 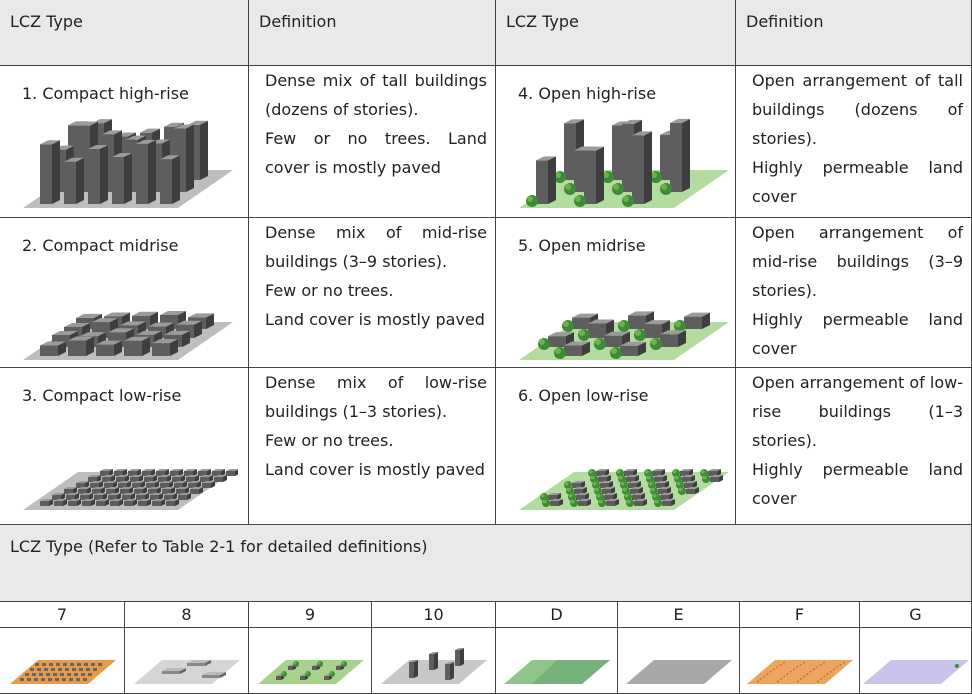 I want to click on definition-text: Few or no trees., so click(x=329, y=440).